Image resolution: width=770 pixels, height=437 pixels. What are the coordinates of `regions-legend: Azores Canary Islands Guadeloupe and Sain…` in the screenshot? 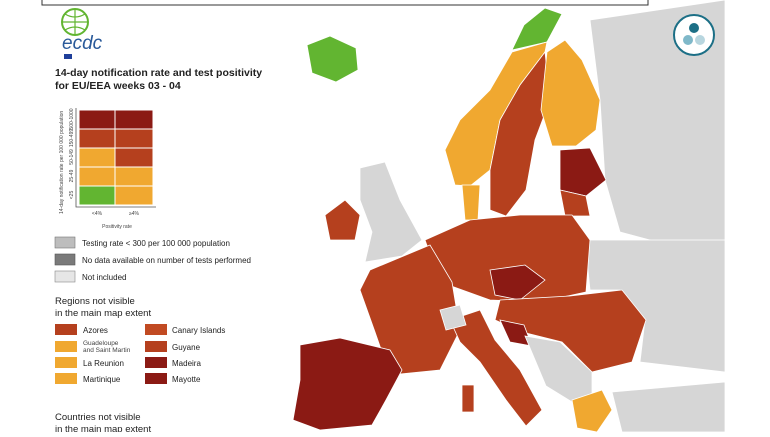 It's located at (140, 354).